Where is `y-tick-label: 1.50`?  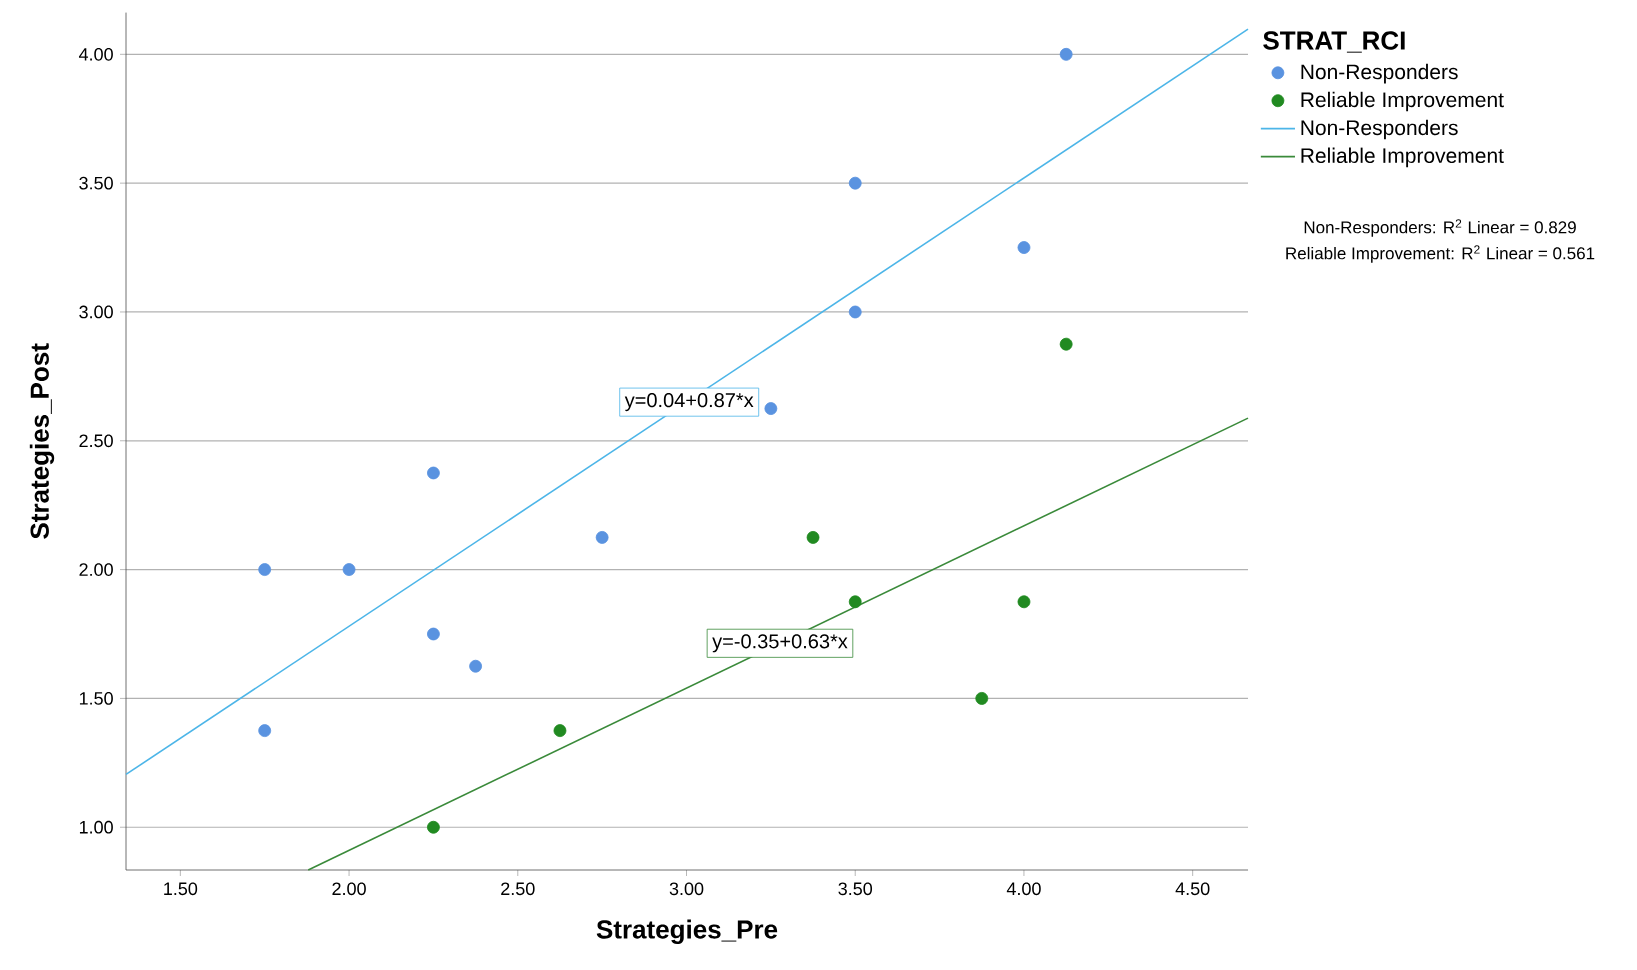
y-tick-label: 1.50 is located at coordinates (96, 698).